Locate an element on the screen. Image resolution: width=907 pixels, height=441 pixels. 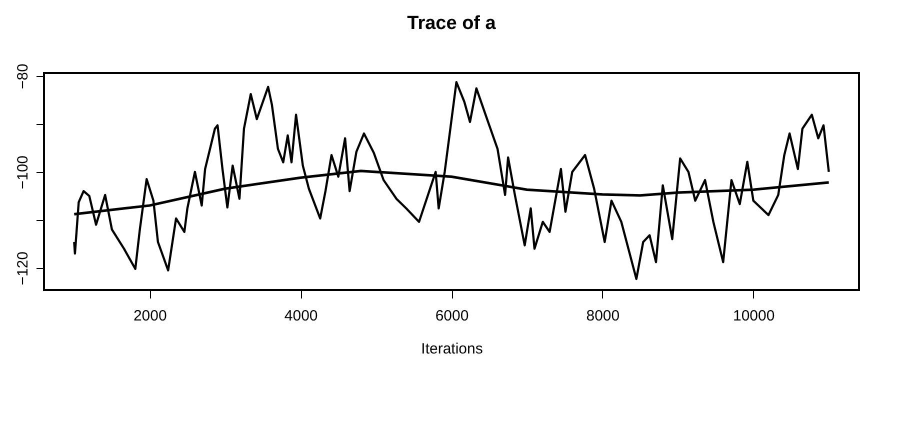
y-tick-label: −120 is located at coordinates (23, 269).